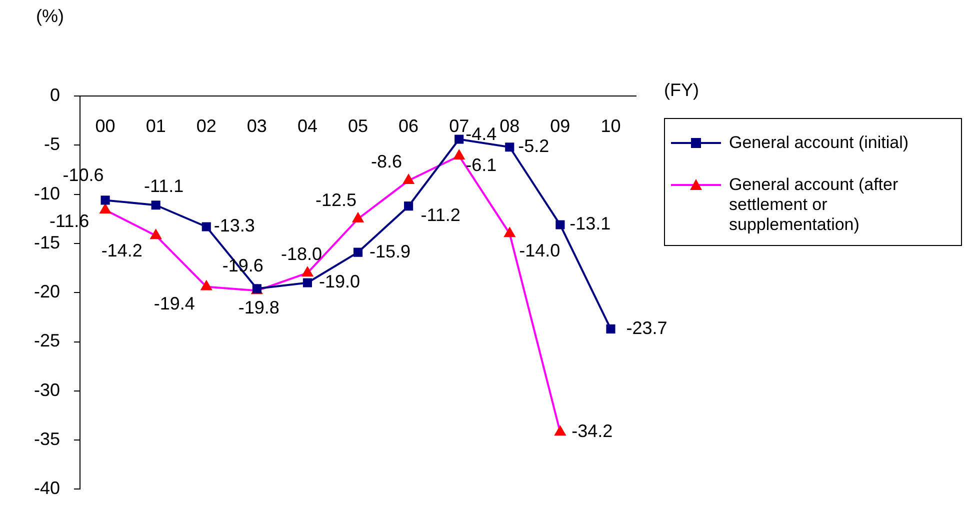 This screenshot has height=514, width=966. I want to click on x-axis-title: (FY), so click(681, 90).